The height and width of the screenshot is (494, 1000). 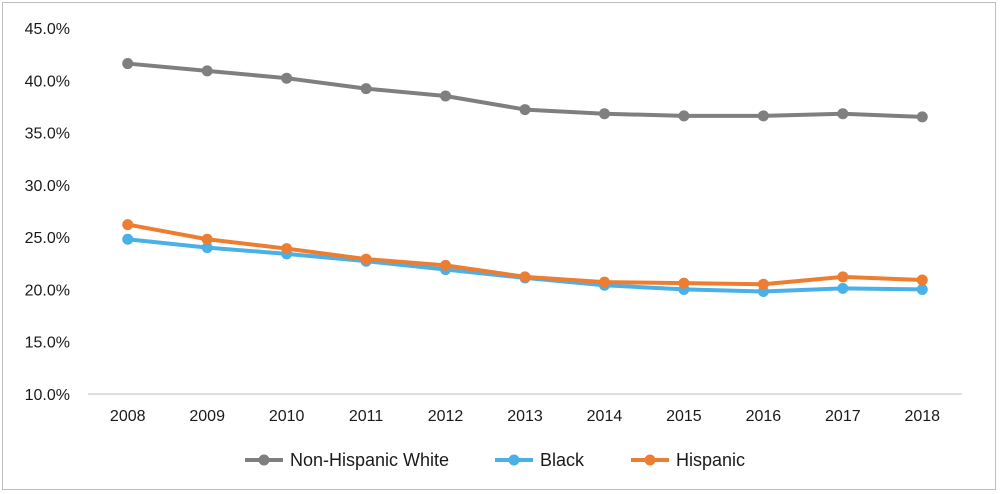 I want to click on y-tick-label: 15.0%, so click(x=47, y=343).